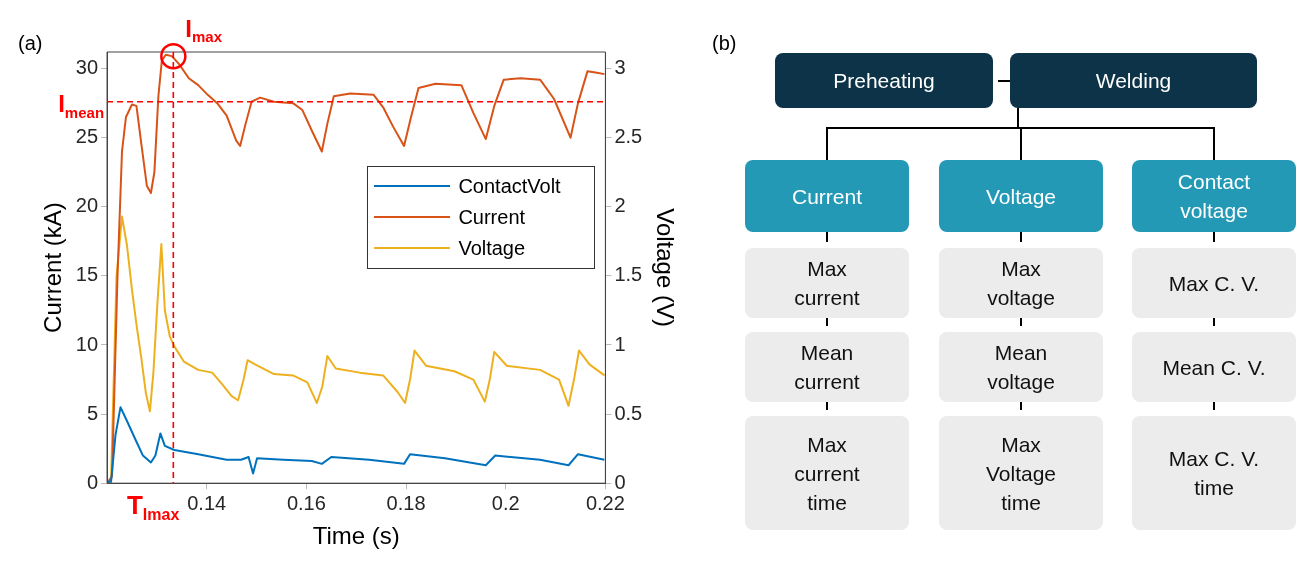 This screenshot has height=568, width=1300. What do you see at coordinates (620, 205) in the screenshot?
I see `y2-tick-label: 2` at bounding box center [620, 205].